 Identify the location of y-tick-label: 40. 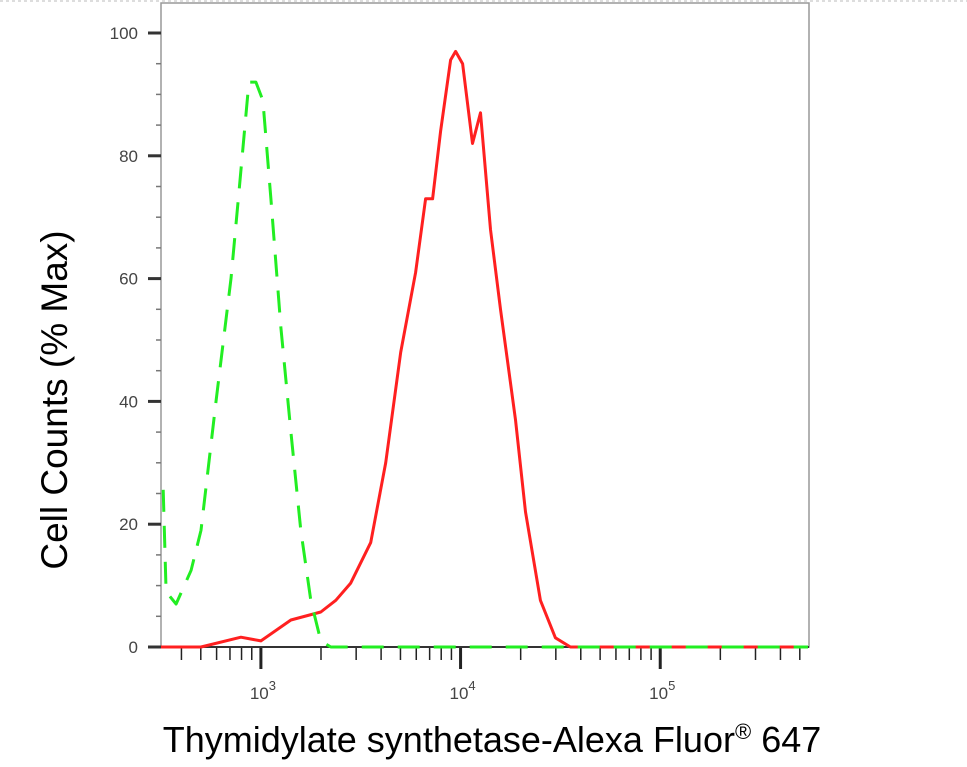
(128, 401).